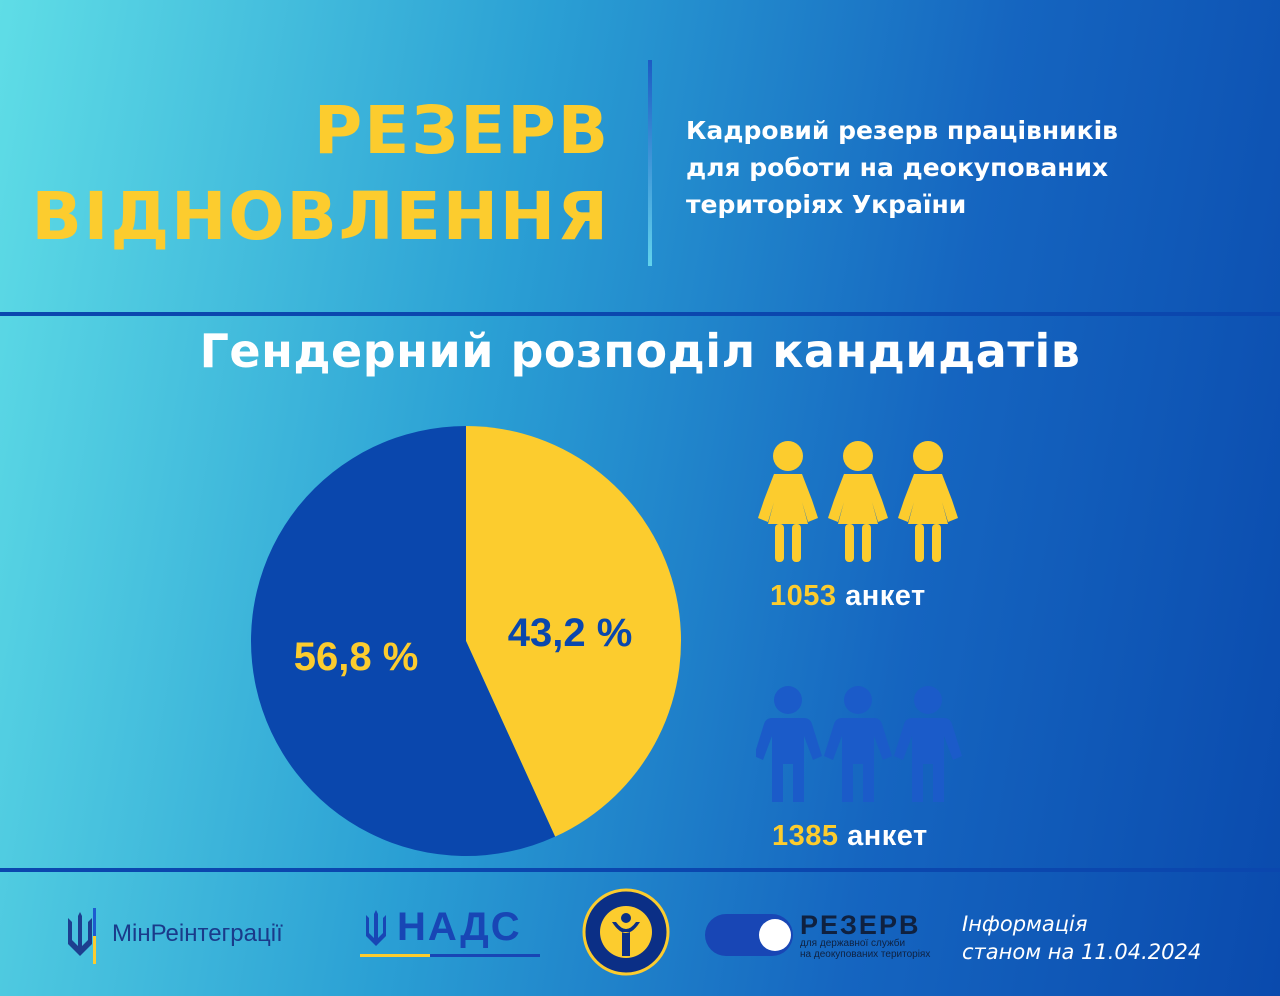 This screenshot has width=1280, height=996. I want to click on employment-service-logo, so click(626, 932).